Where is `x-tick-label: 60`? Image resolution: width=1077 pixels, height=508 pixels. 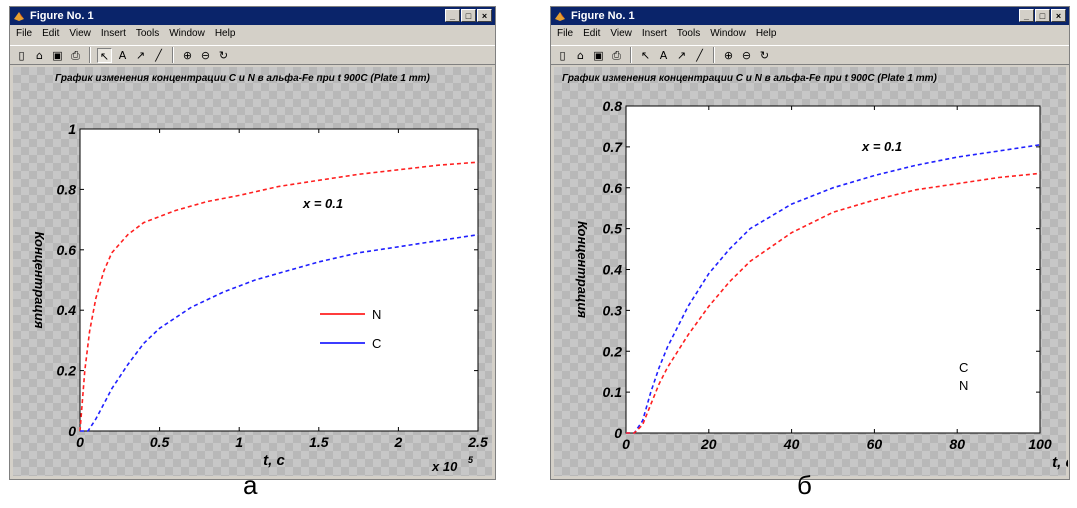
x-tick-label: 60 is located at coordinates (875, 444).